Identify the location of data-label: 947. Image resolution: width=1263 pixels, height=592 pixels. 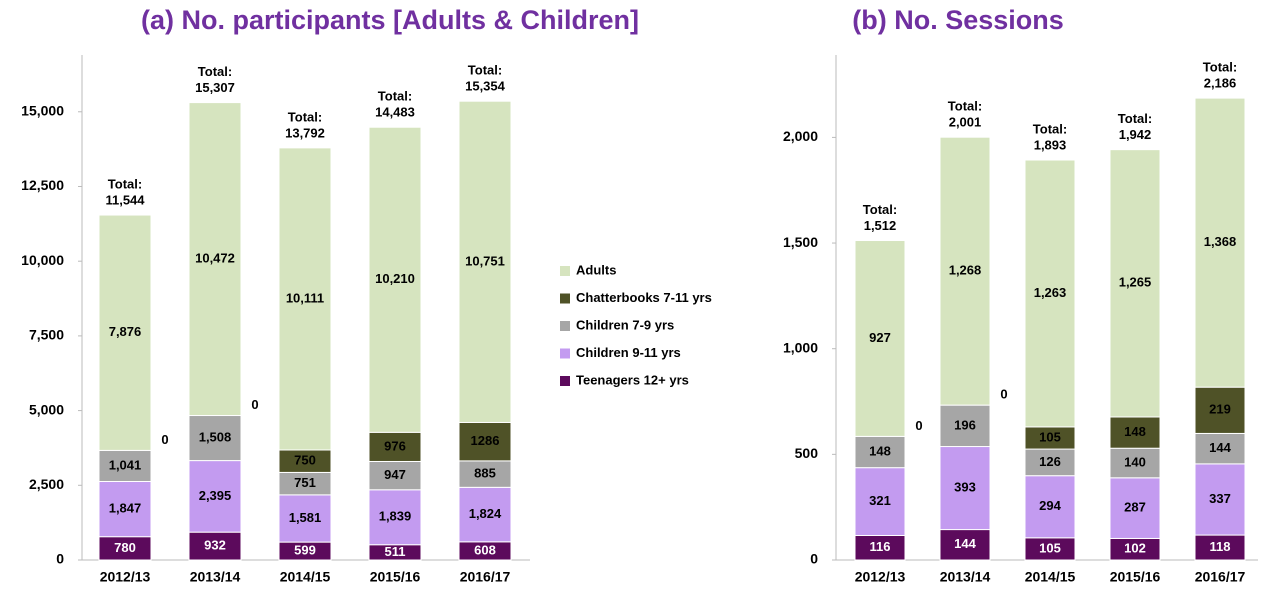
(395, 474).